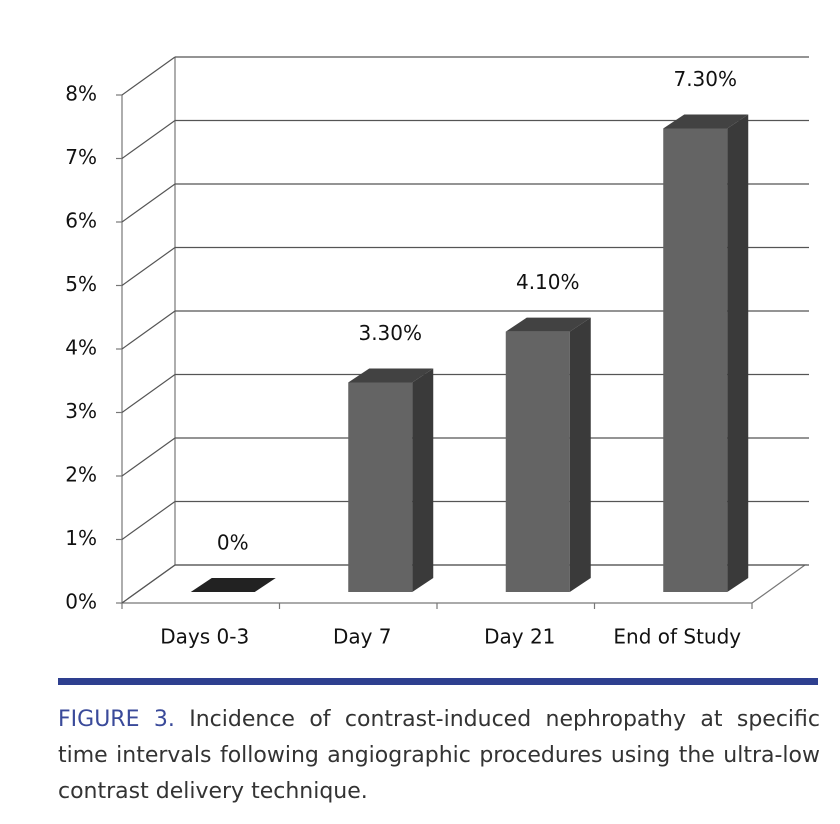 Image resolution: width=840 pixels, height=824 pixels. Describe the element at coordinates (362, 637) in the screenshot. I see `x-tick-label: Day 7` at that location.